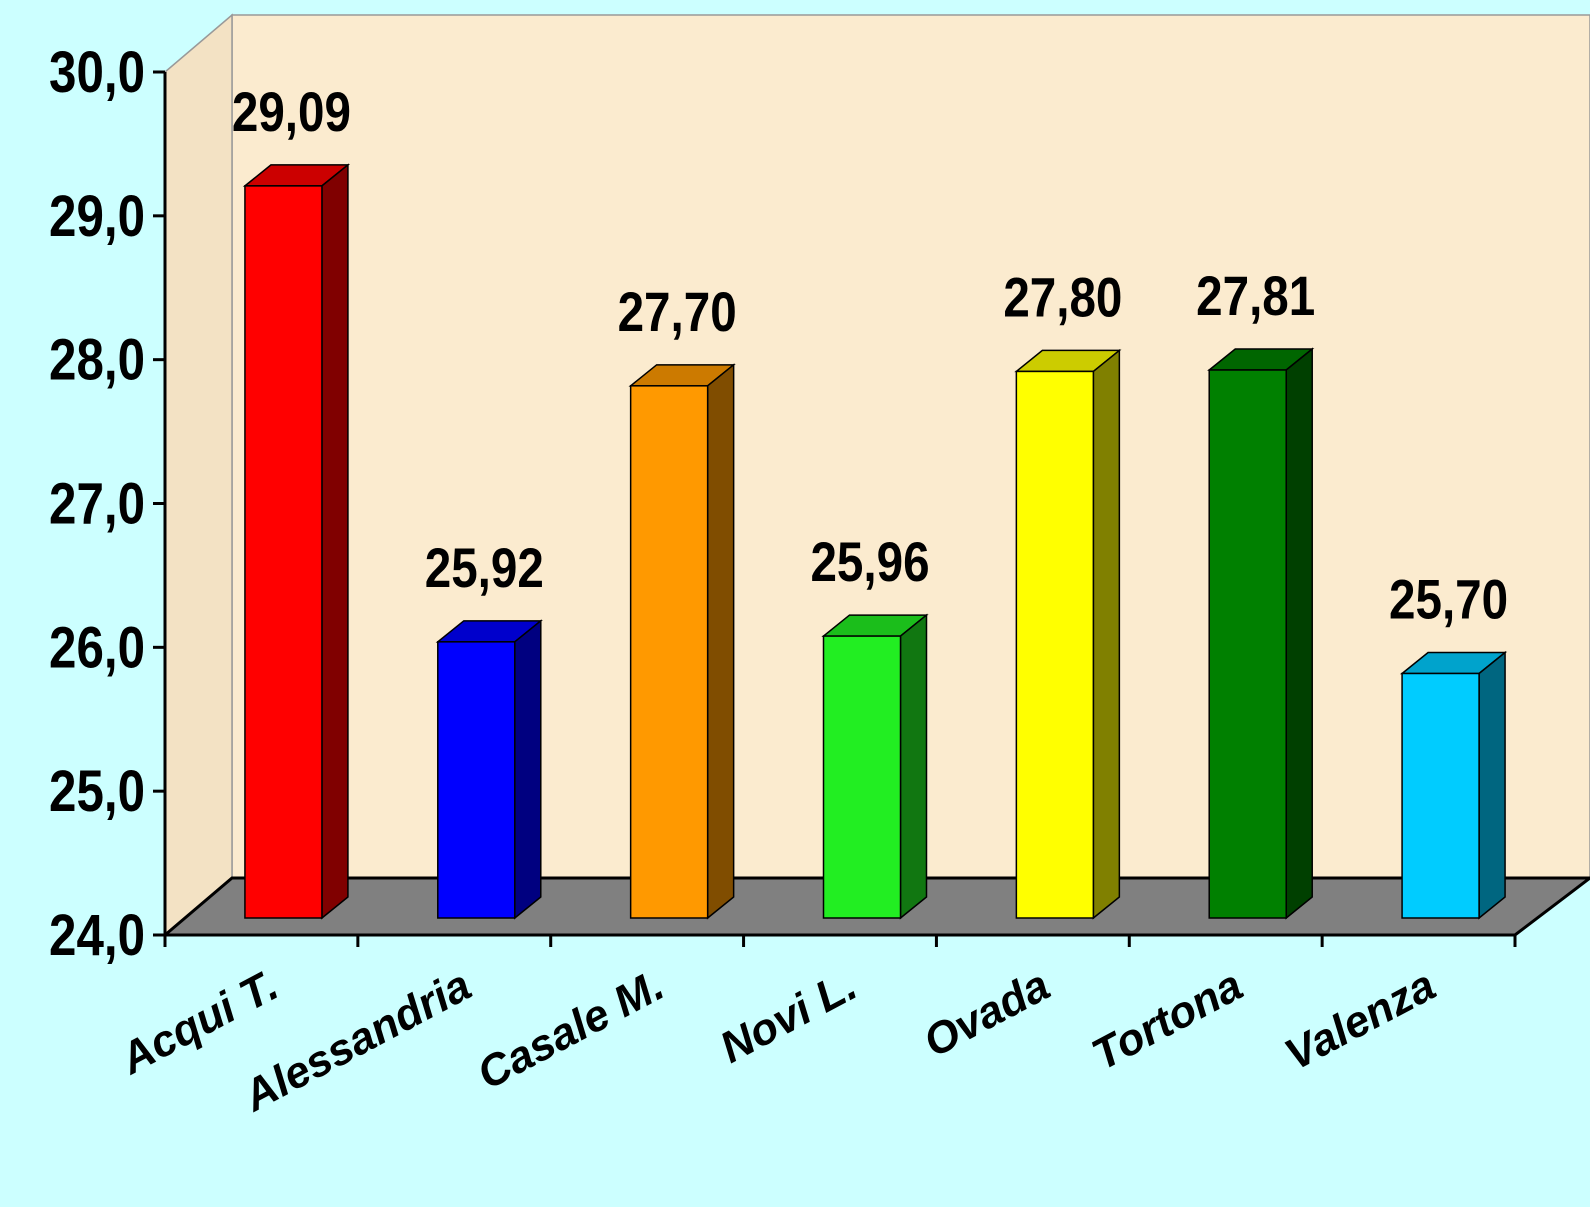 The image size is (1590, 1207). Describe the element at coordinates (97, 791) in the screenshot. I see `y-tick-label: 25,0` at that location.